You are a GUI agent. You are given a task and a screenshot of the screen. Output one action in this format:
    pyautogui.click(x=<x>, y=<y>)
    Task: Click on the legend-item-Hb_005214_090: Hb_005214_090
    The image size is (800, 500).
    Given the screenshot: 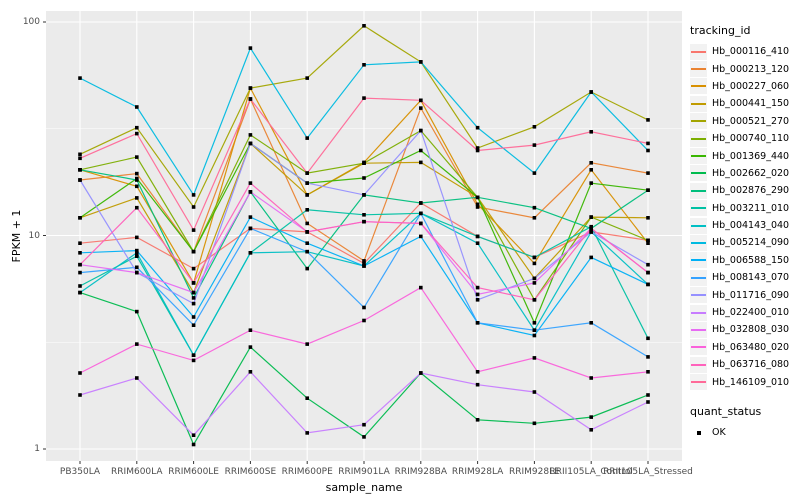 What is the action you would take?
    pyautogui.click(x=744, y=242)
    